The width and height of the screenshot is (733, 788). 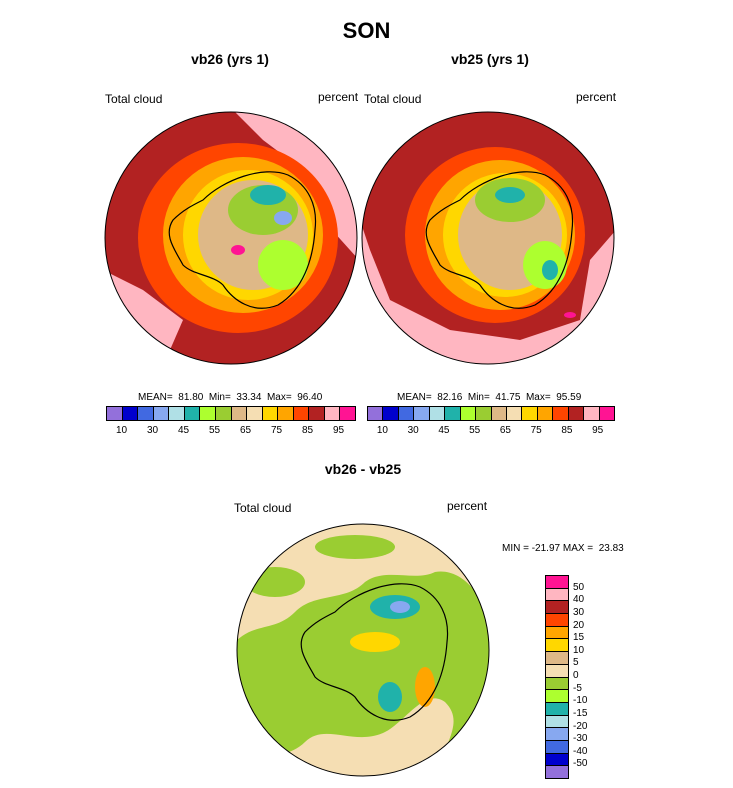 I want to click on panel-left-subtitle: vb26 (yrs 1), so click(x=230, y=59).